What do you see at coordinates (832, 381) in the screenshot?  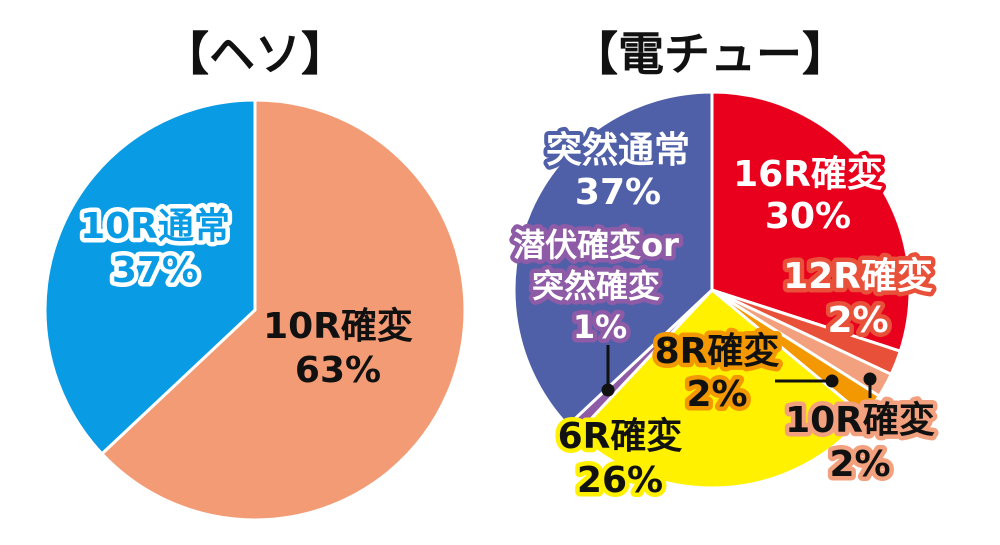 I see `leader-dot-8r` at bounding box center [832, 381].